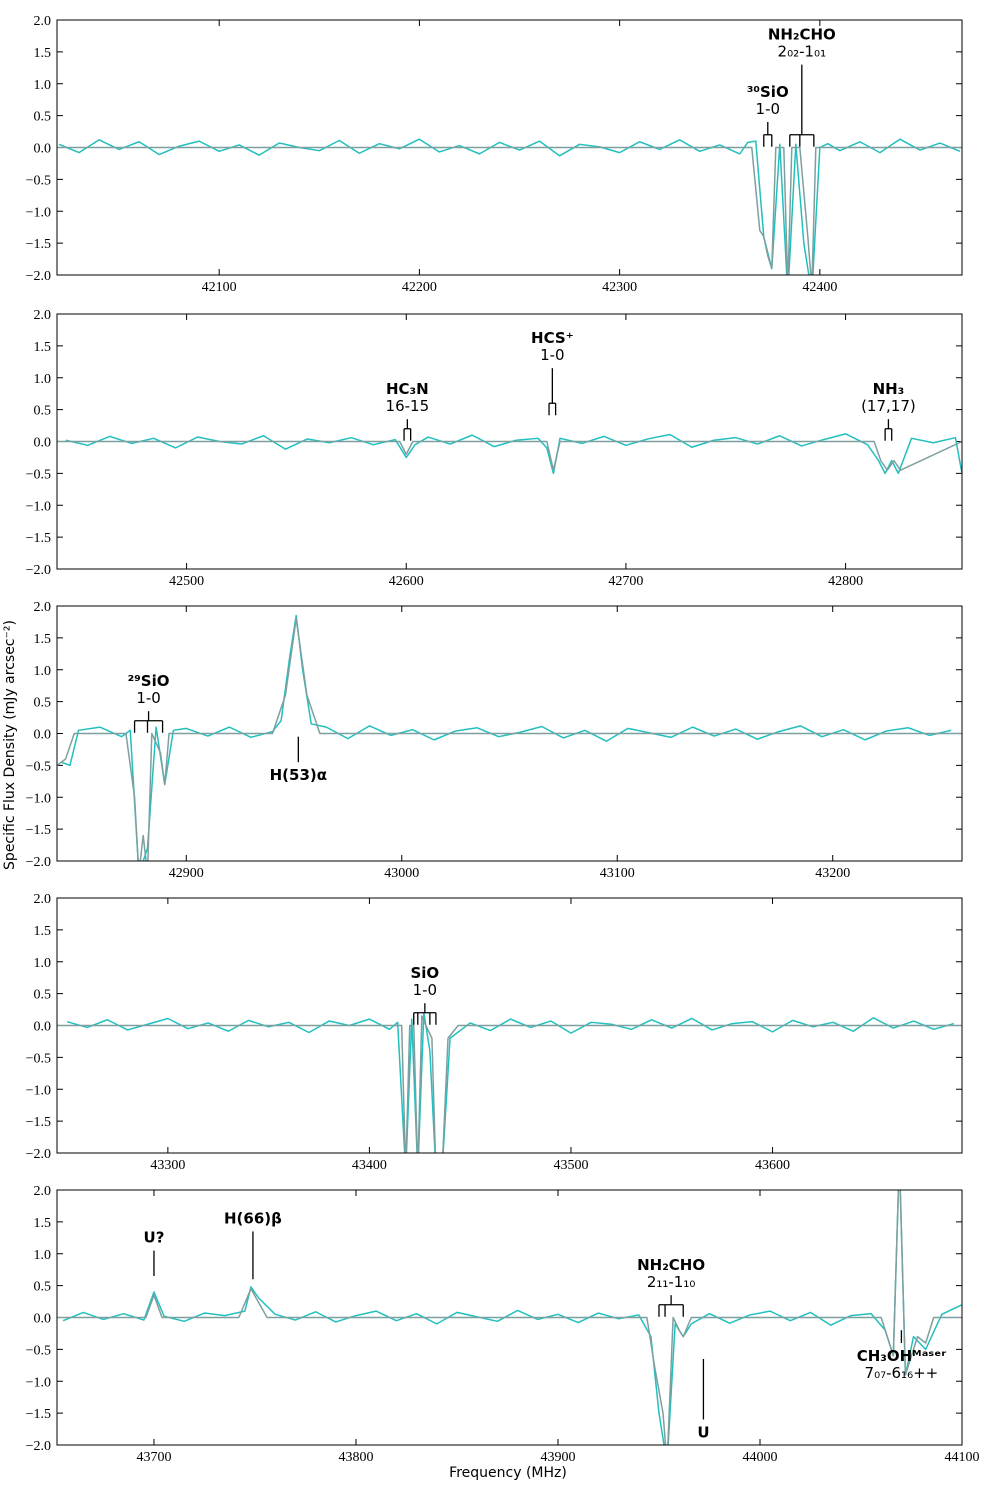  I want to click on annotation-label: H(53)α, so click(298, 775).